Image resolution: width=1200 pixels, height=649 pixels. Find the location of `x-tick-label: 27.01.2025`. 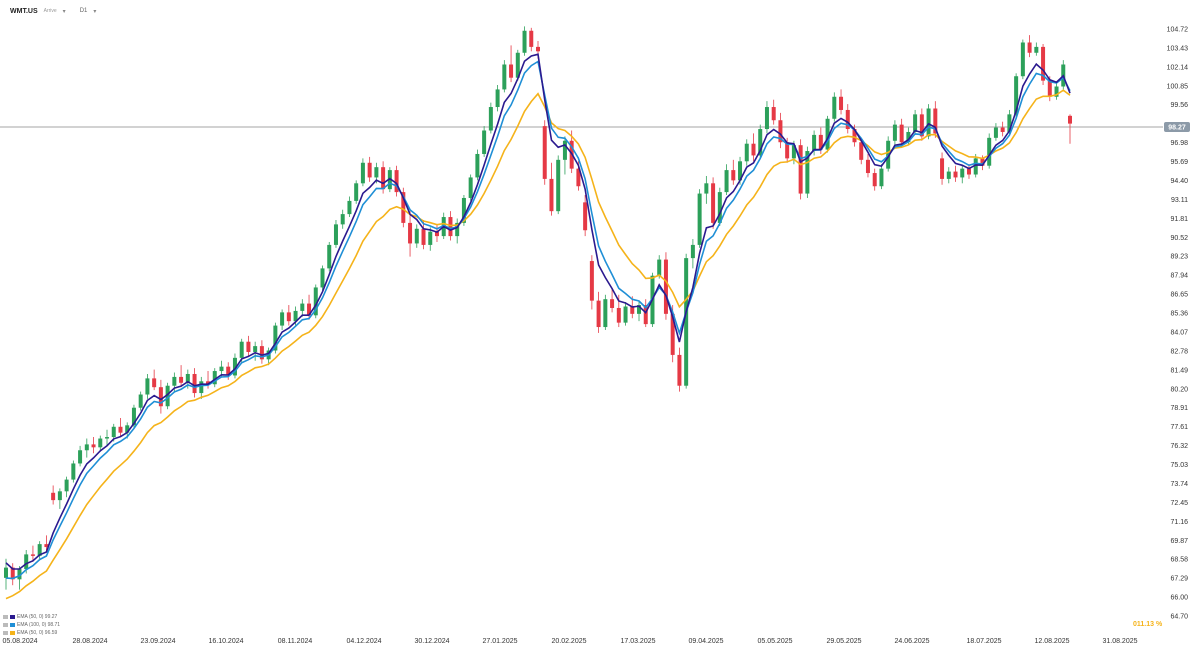

x-tick-label: 27.01.2025 is located at coordinates (499, 641).